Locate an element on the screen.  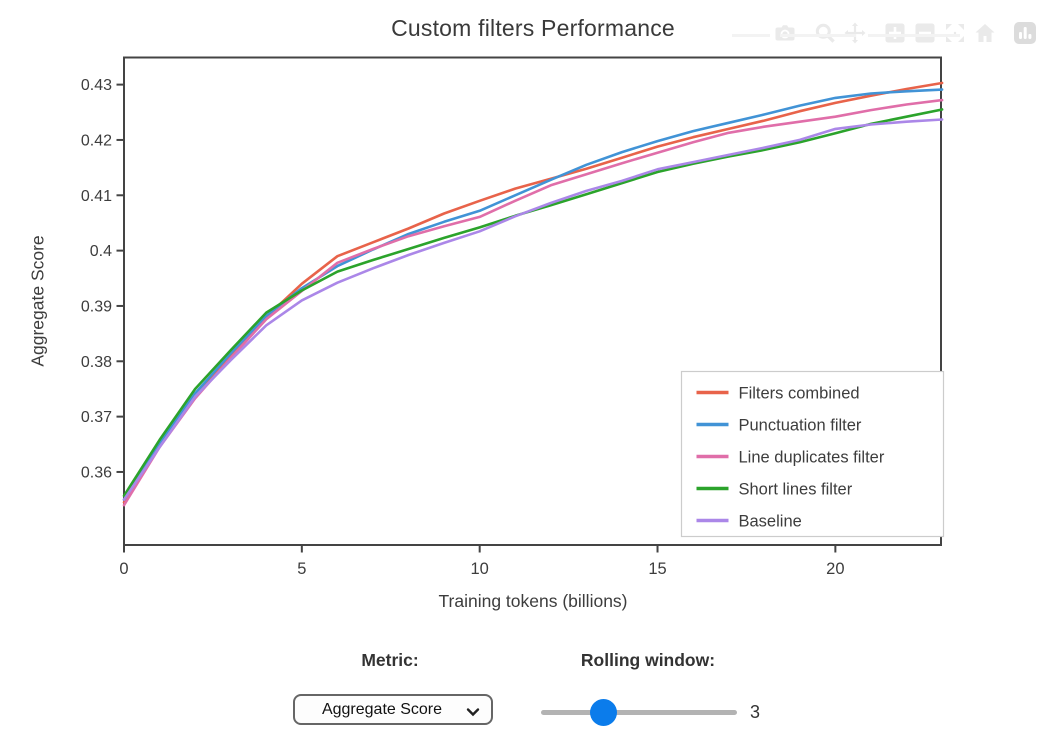
slider-track is located at coordinates (639, 712).